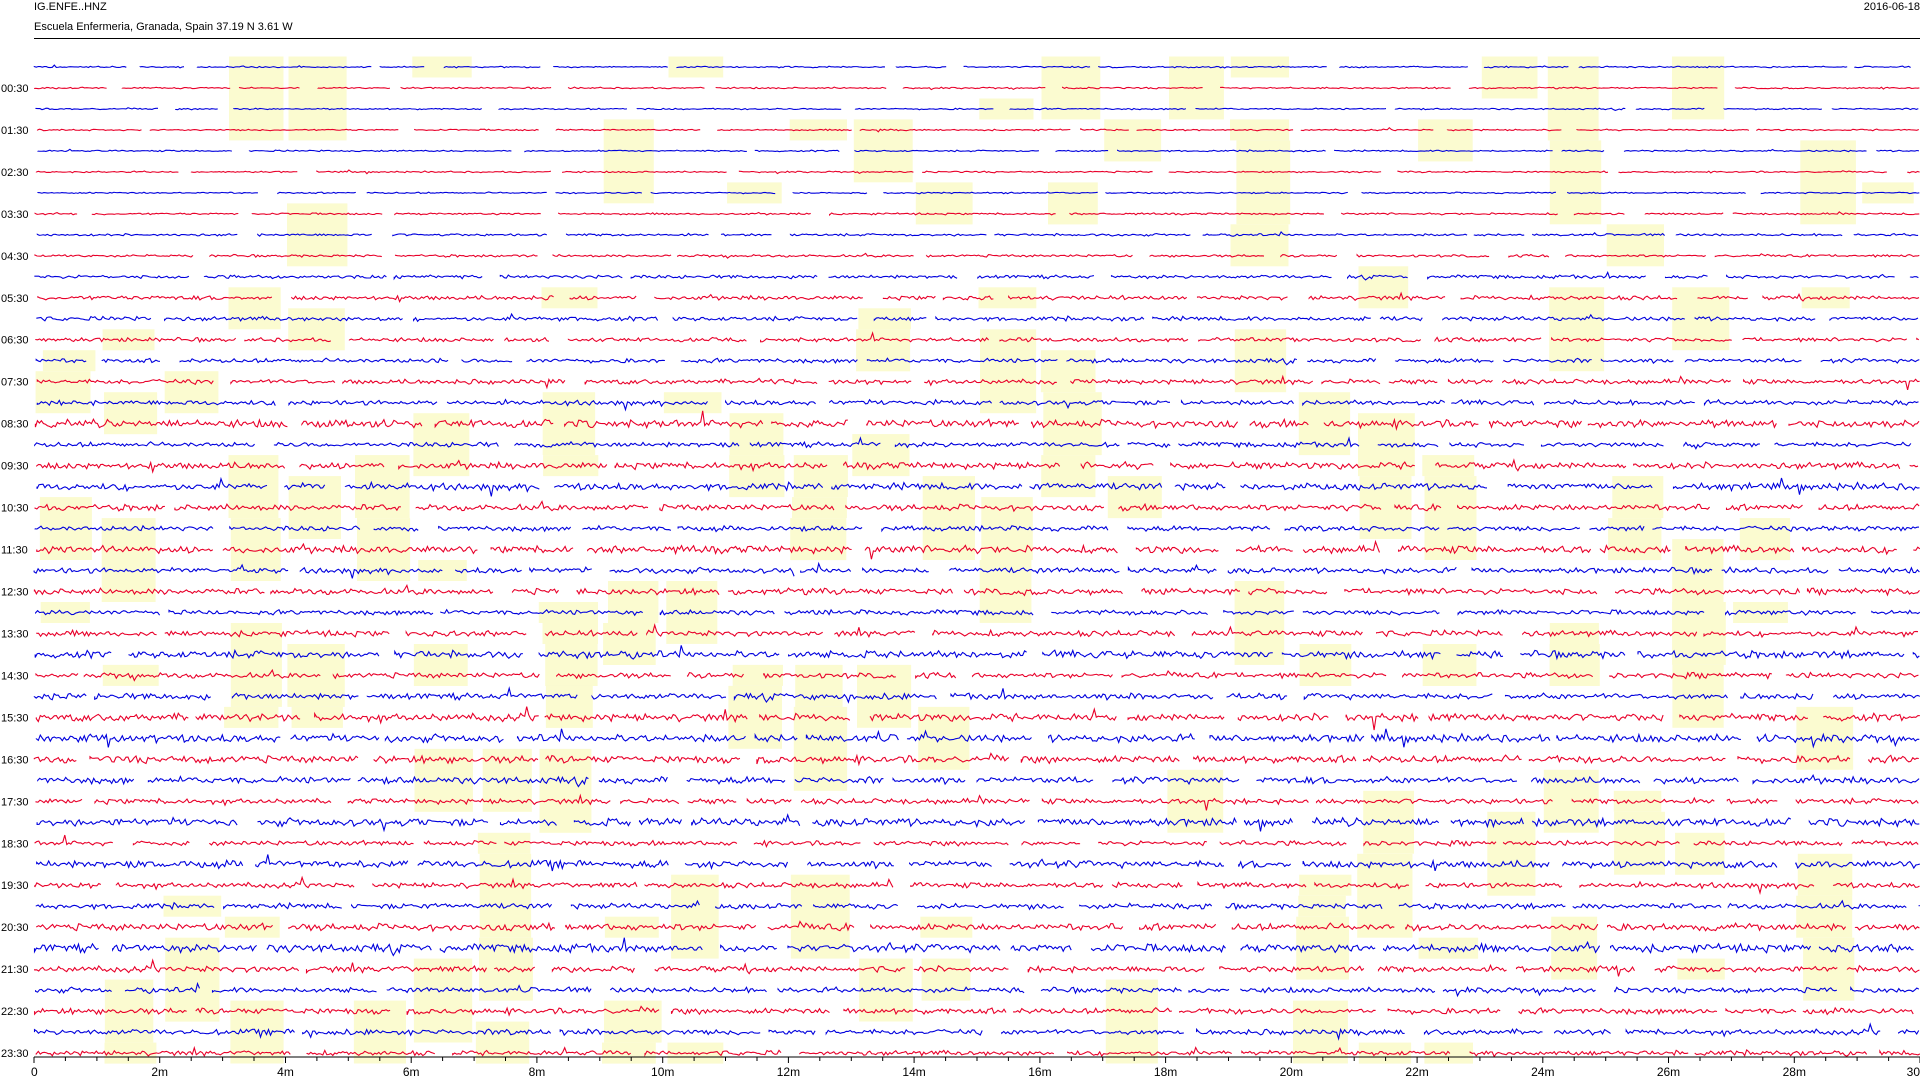 This screenshot has width=1920, height=1080. What do you see at coordinates (1542, 1072) in the screenshot?
I see `x-tick-label: 24m` at bounding box center [1542, 1072].